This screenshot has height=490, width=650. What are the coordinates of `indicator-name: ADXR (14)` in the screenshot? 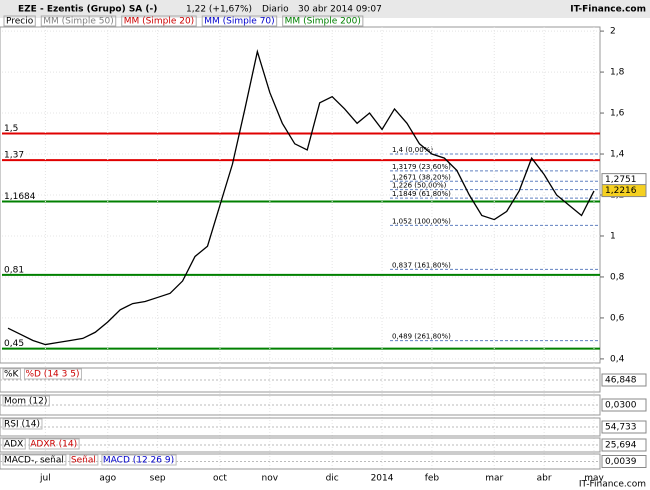 It's located at (53, 445).